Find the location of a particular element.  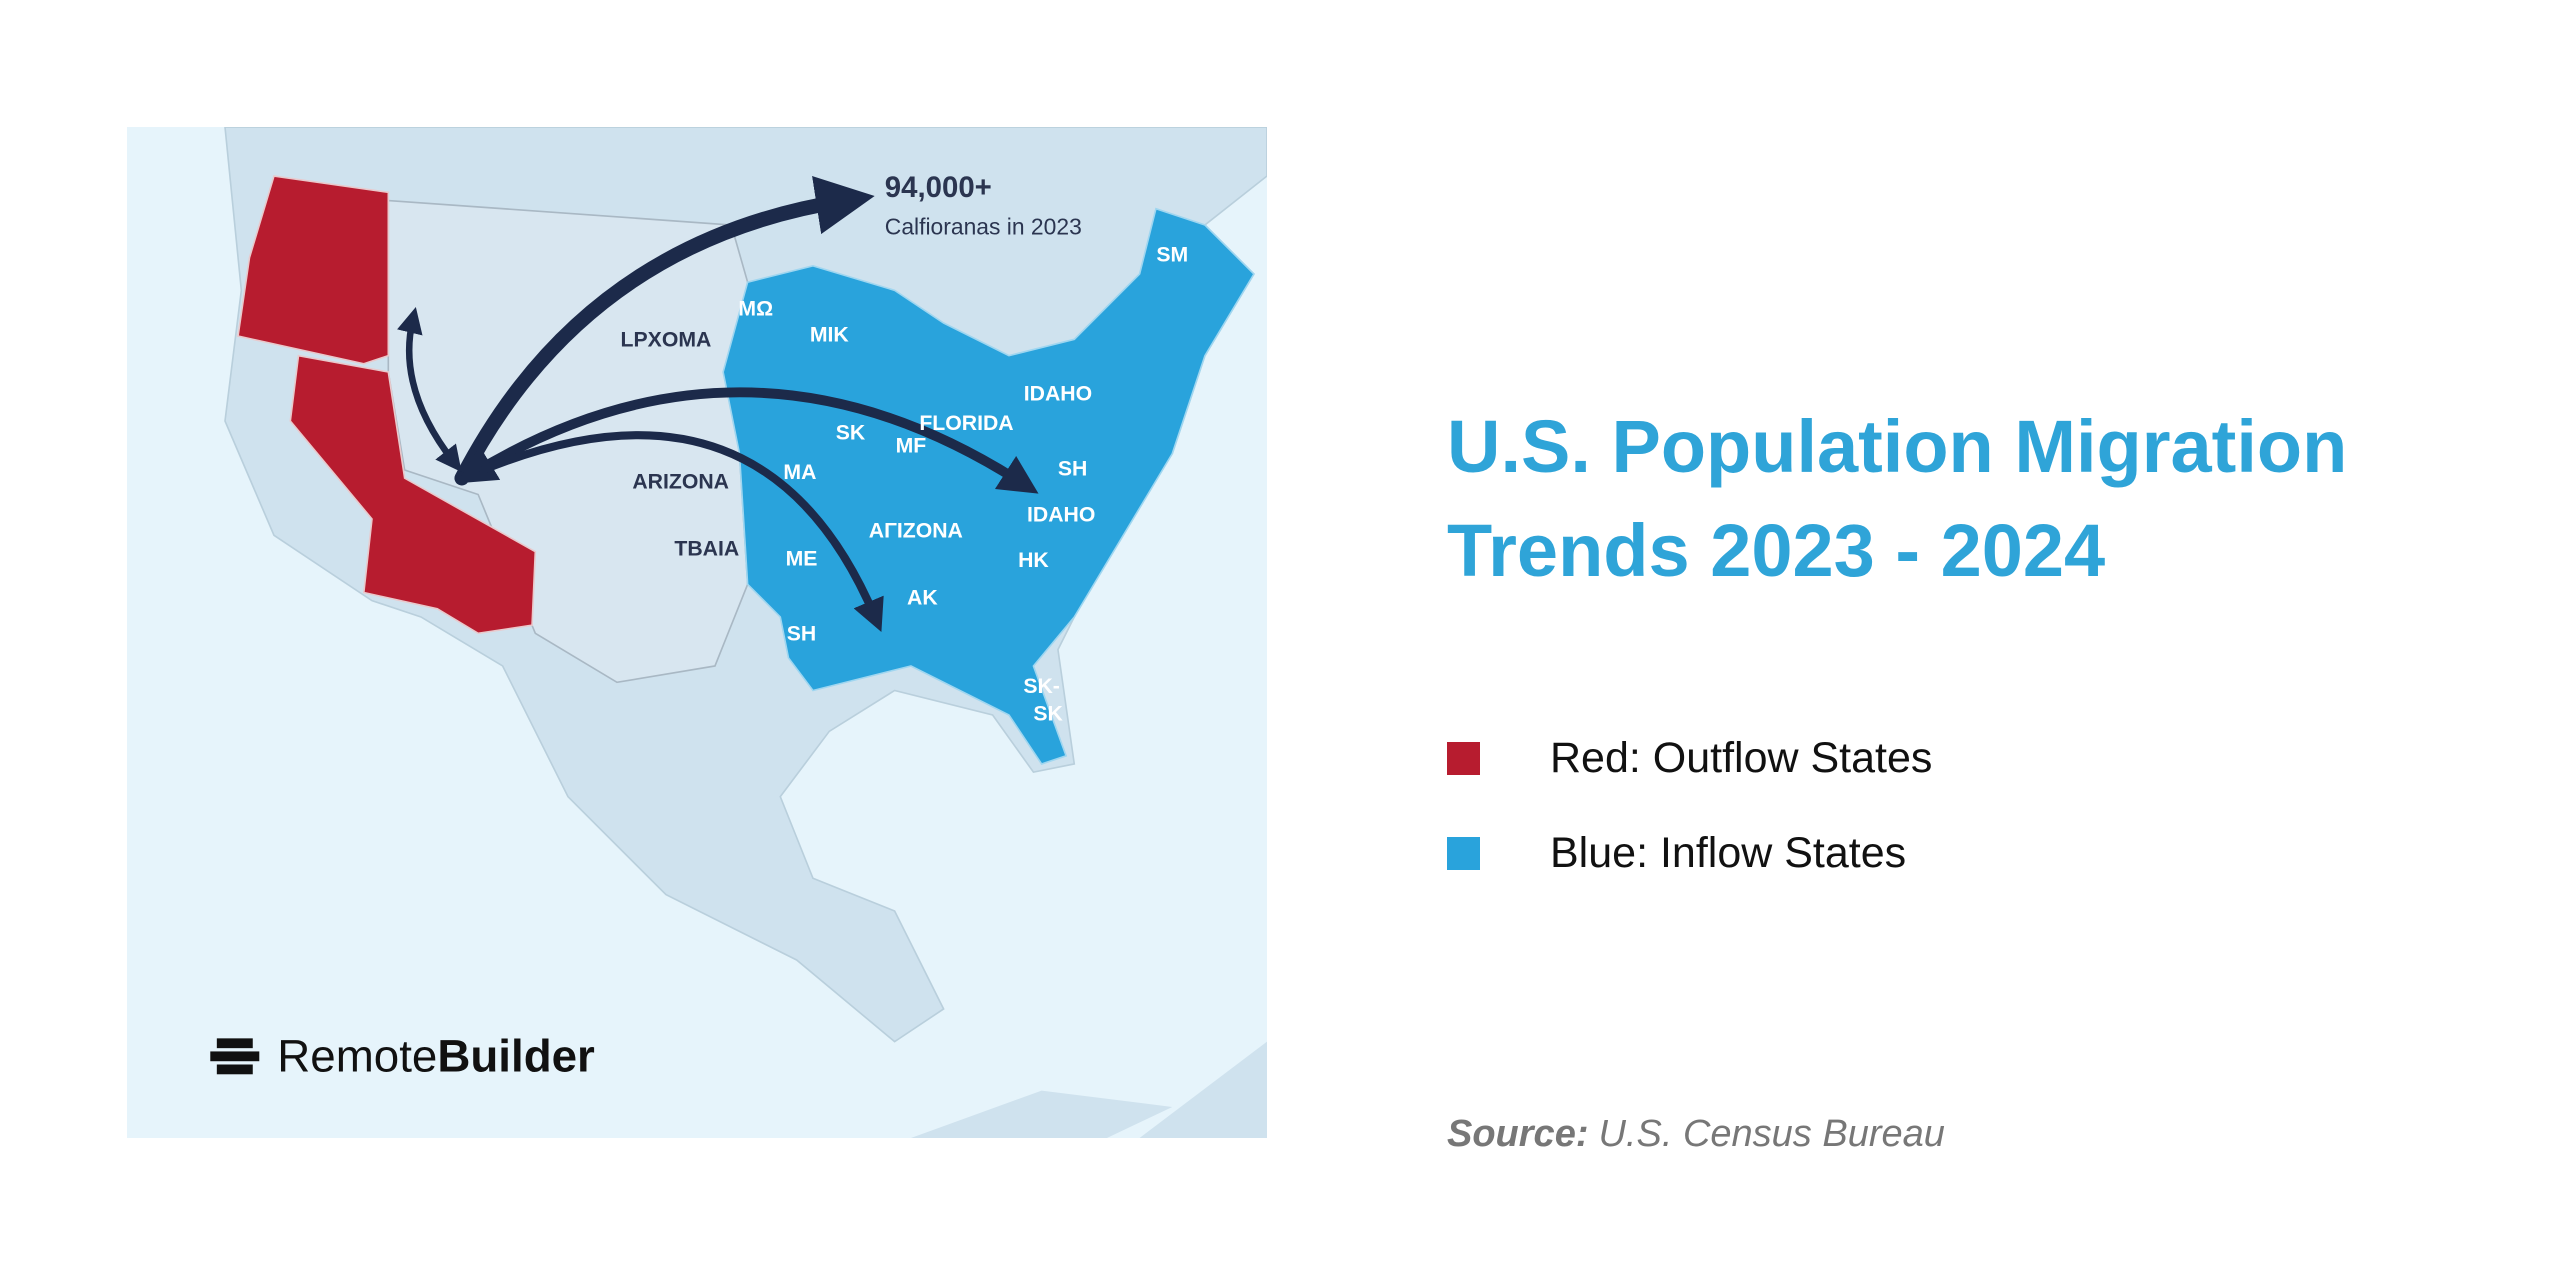

legend-item: Blue: Inflow States is located at coordinates (1676, 853).